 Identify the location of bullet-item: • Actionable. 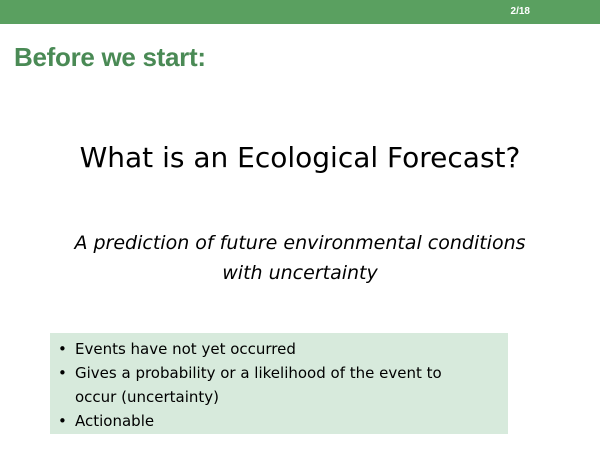
(279, 421).